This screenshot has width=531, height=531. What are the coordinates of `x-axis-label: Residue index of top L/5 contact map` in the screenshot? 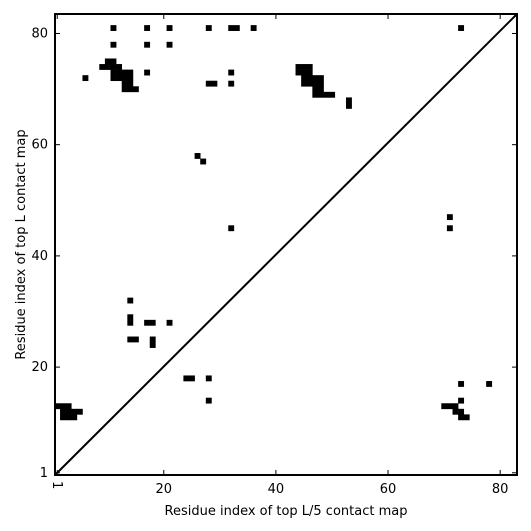 It's located at (286, 511).